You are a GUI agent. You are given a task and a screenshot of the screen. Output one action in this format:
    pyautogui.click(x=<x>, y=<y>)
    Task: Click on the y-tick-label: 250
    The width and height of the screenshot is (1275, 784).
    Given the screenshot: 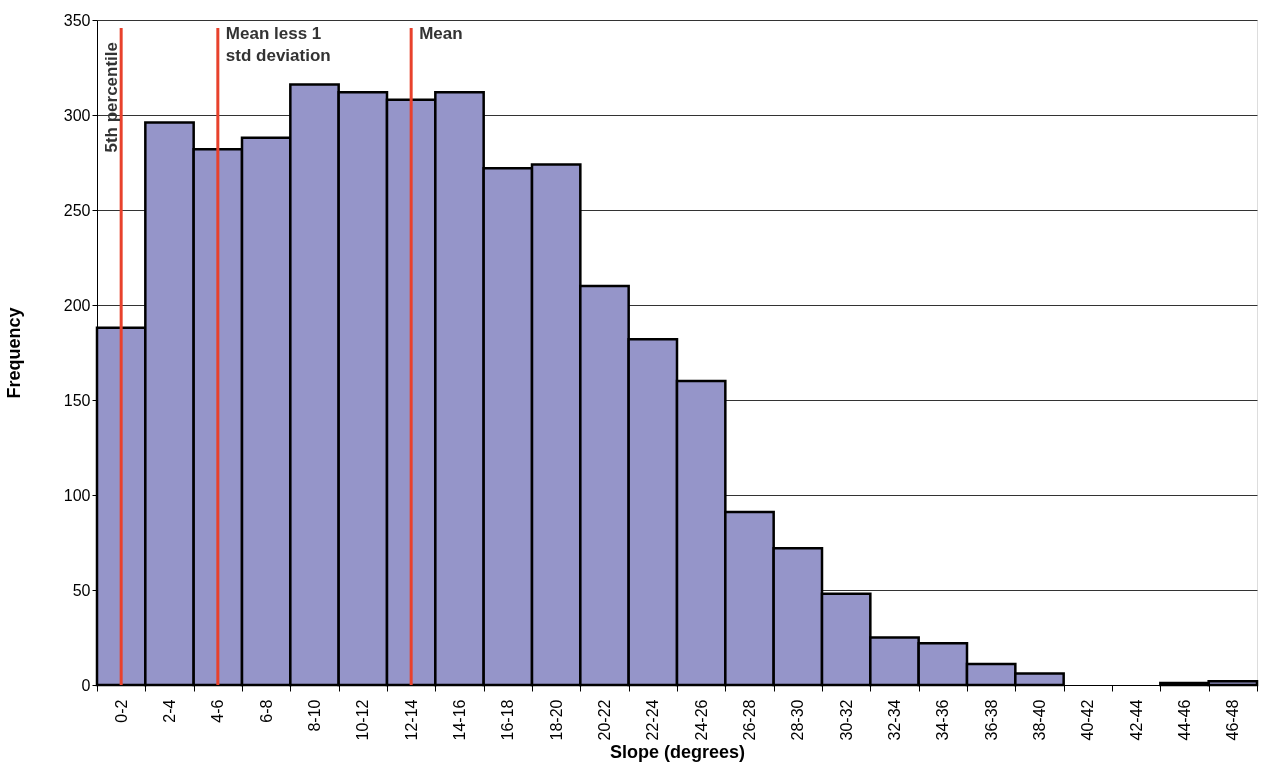 What is the action you would take?
    pyautogui.click(x=77, y=210)
    